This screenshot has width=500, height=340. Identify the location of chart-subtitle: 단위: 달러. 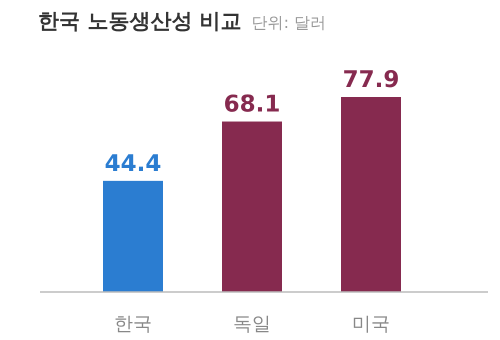
(289, 22).